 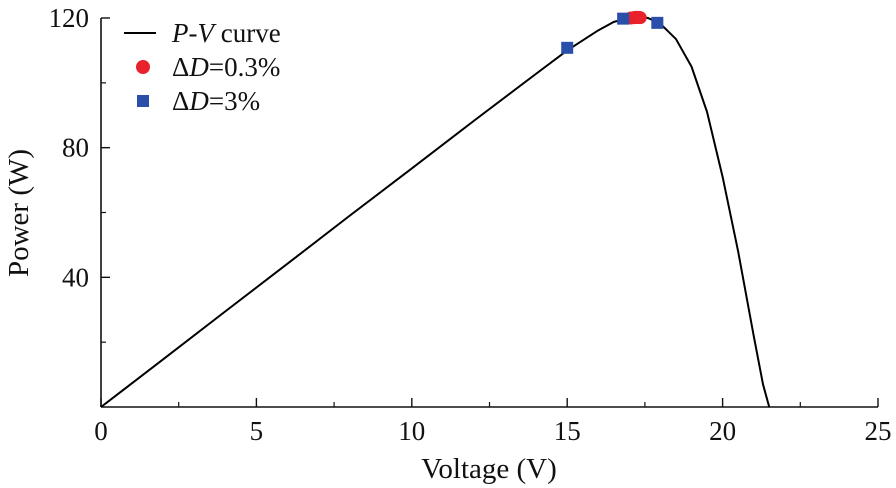 What do you see at coordinates (411, 431) in the screenshot?
I see `x-tick-label: 10` at bounding box center [411, 431].